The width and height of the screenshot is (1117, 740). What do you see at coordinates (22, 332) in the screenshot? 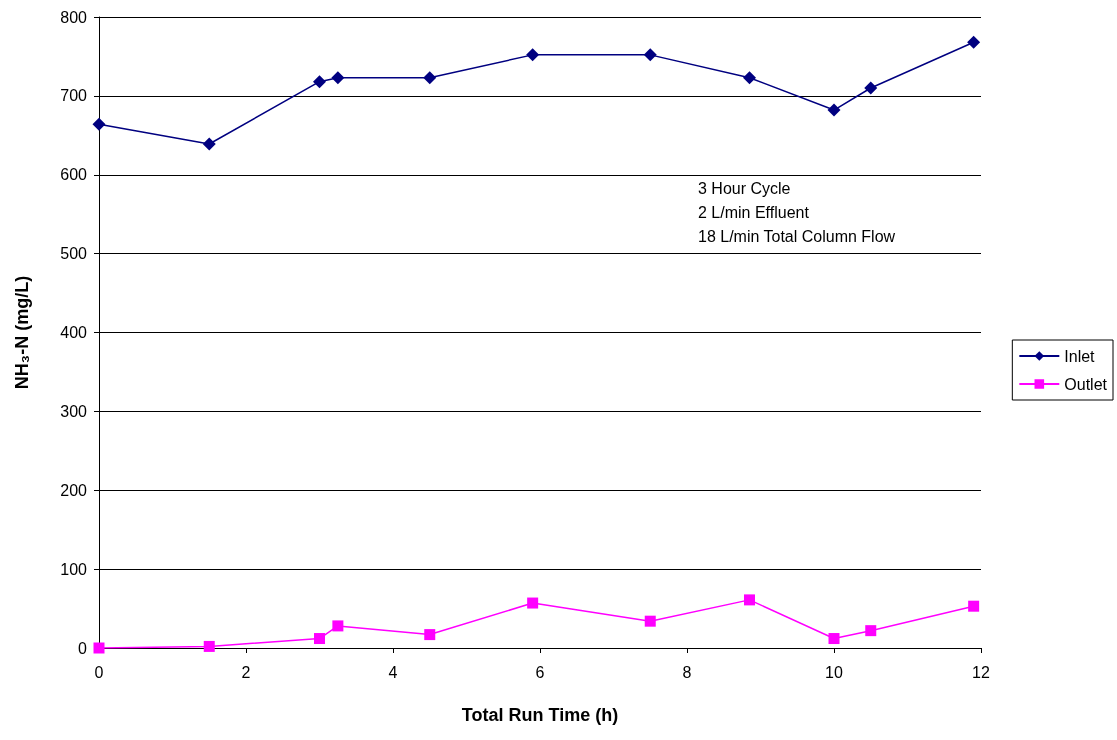
I see `y-axis-title: NH₃-N (mg/L)` at bounding box center [22, 332].